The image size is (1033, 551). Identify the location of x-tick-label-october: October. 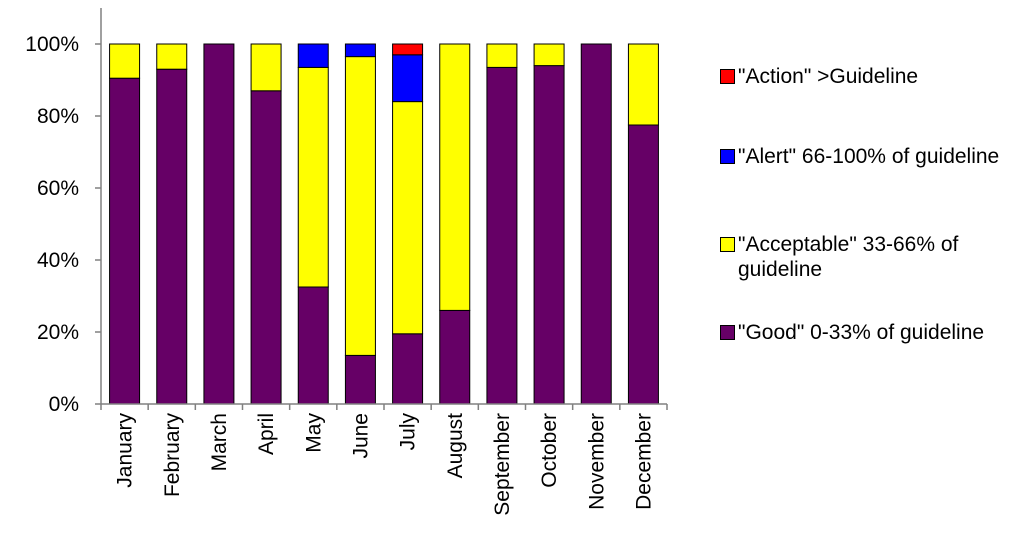
(549, 450).